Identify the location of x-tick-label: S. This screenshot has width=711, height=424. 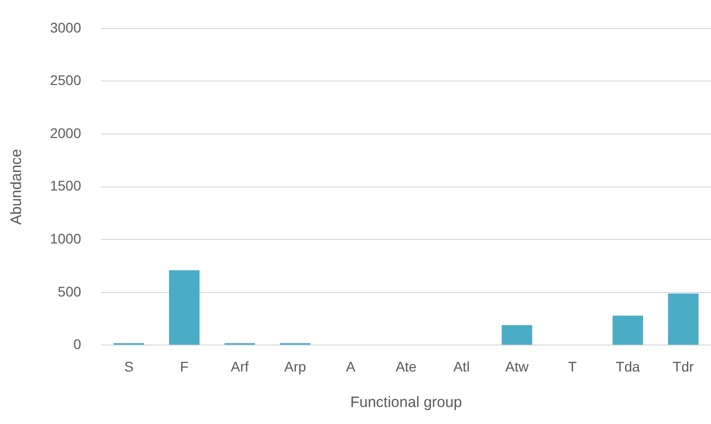
(129, 366).